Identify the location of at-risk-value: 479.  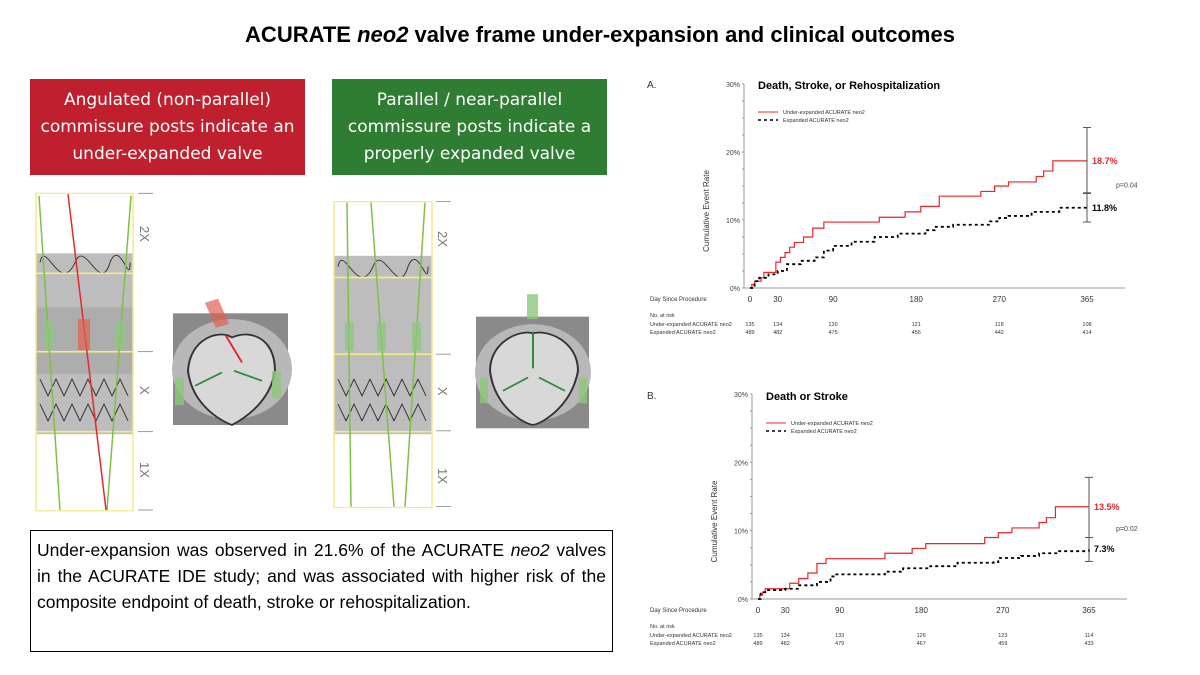
(839, 644).